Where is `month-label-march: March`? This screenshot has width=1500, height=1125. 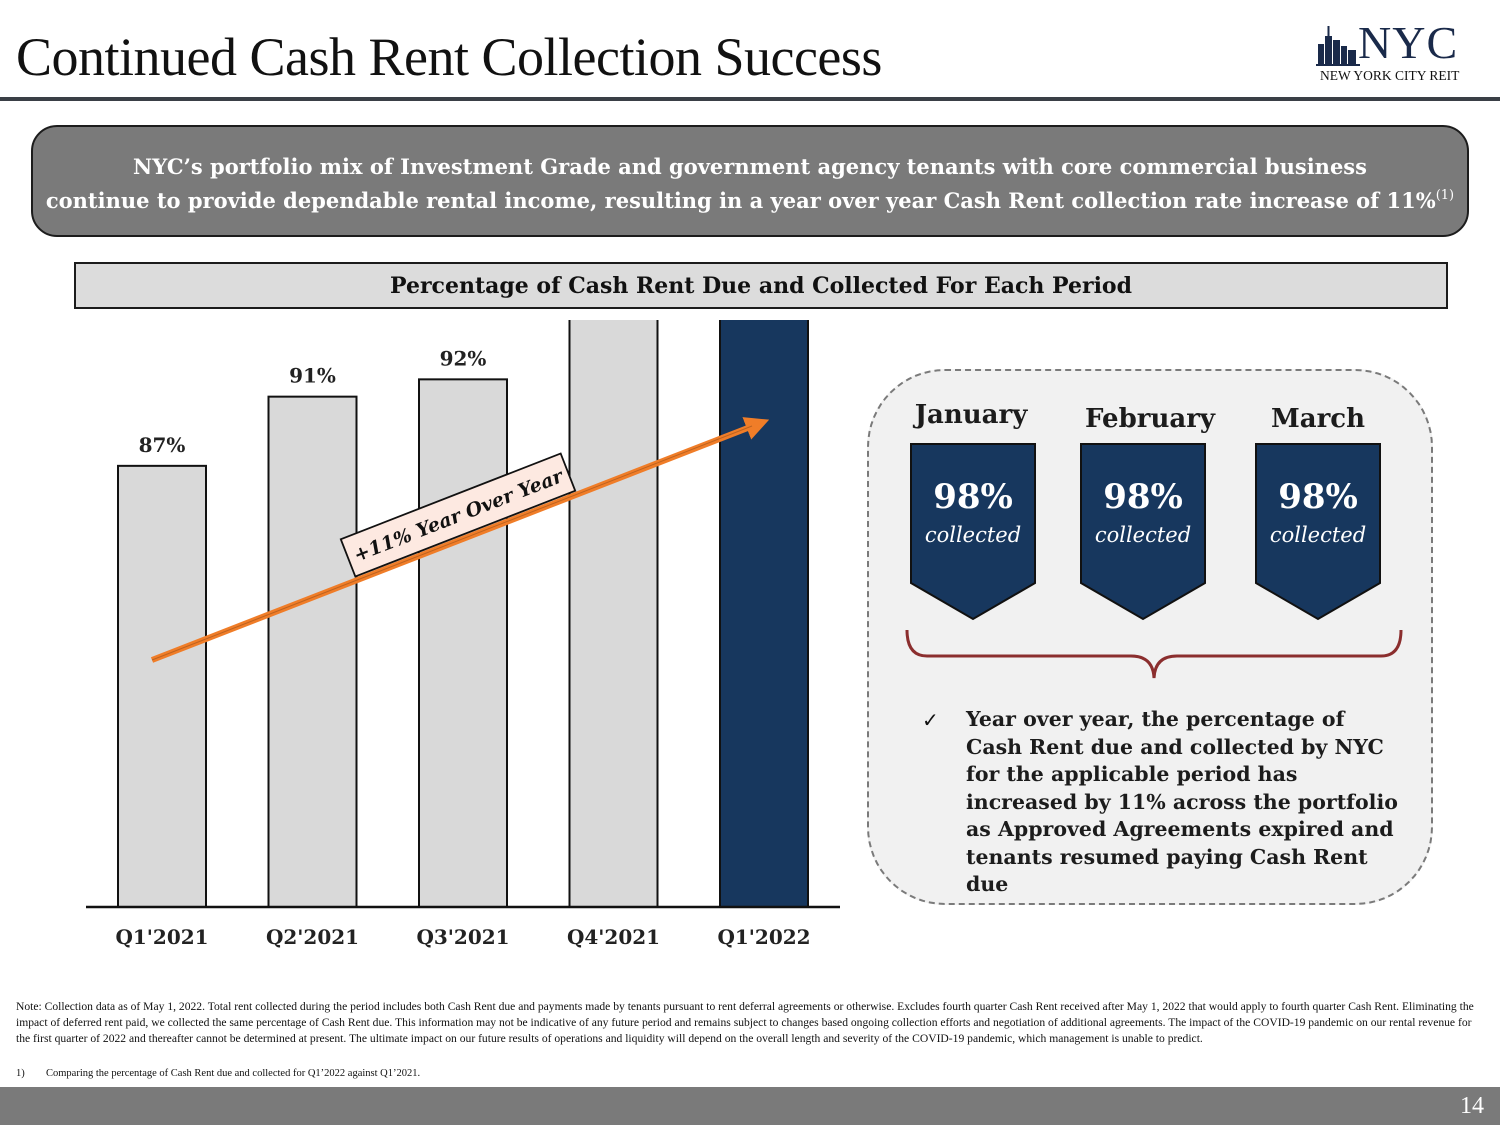
month-label-march: March is located at coordinates (1318, 419).